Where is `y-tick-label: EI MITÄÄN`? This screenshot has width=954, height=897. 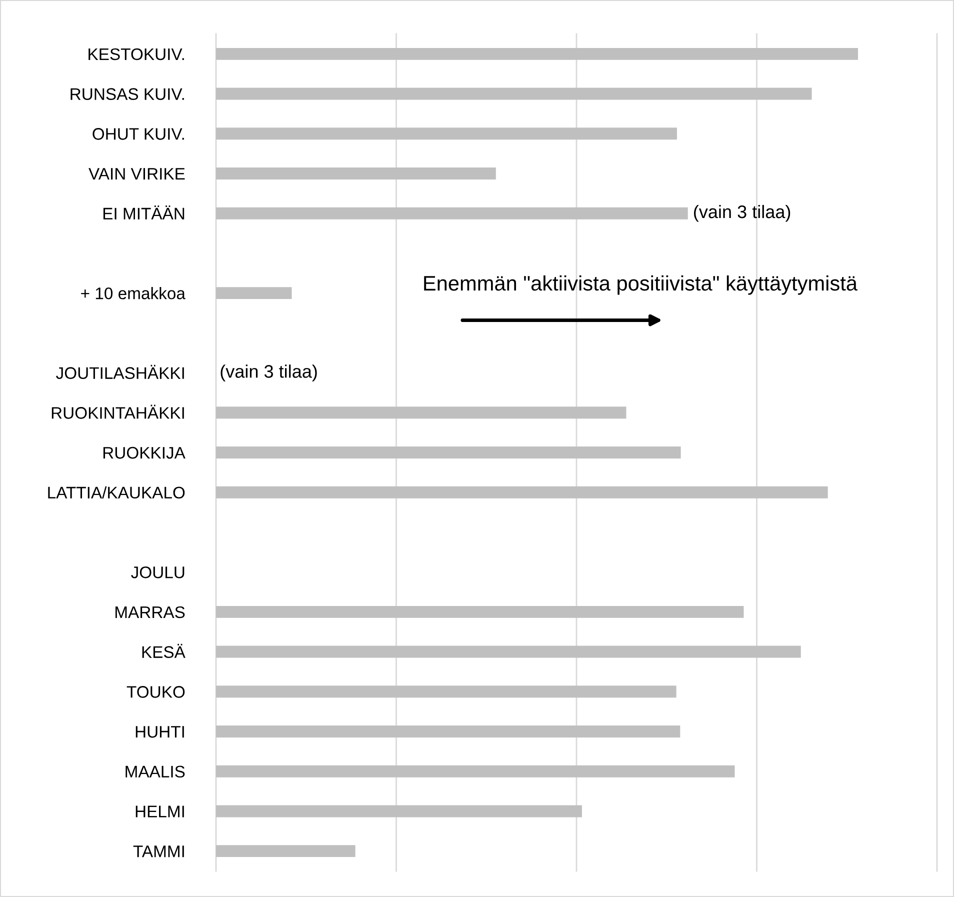
y-tick-label: EI MITÄÄN is located at coordinates (143, 212).